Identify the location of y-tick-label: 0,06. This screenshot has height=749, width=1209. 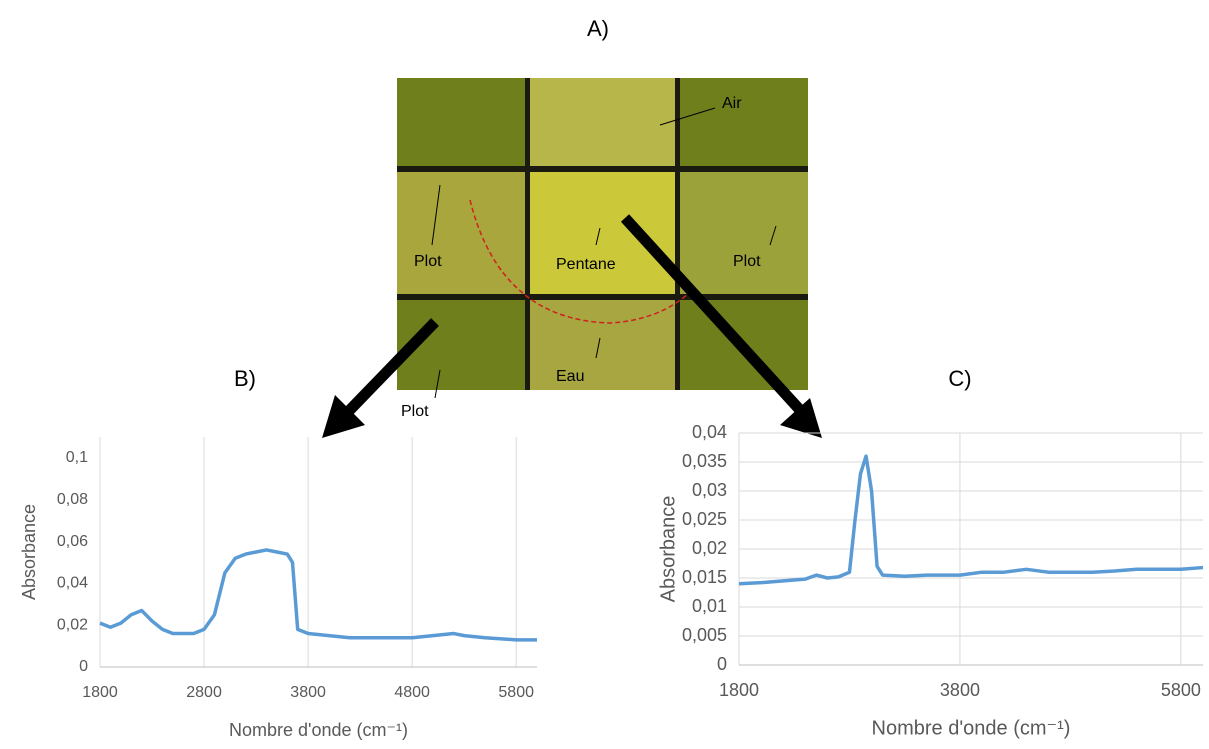
(72, 541).